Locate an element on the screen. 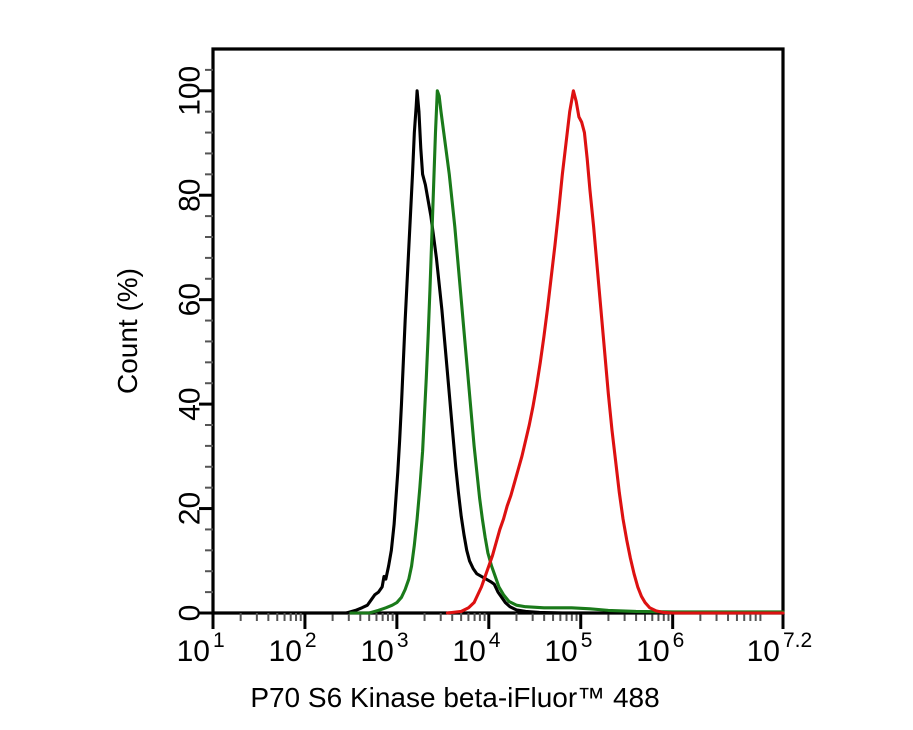 The width and height of the screenshot is (913, 730). x-tick-label-exponent: 3 is located at coordinates (403, 640).